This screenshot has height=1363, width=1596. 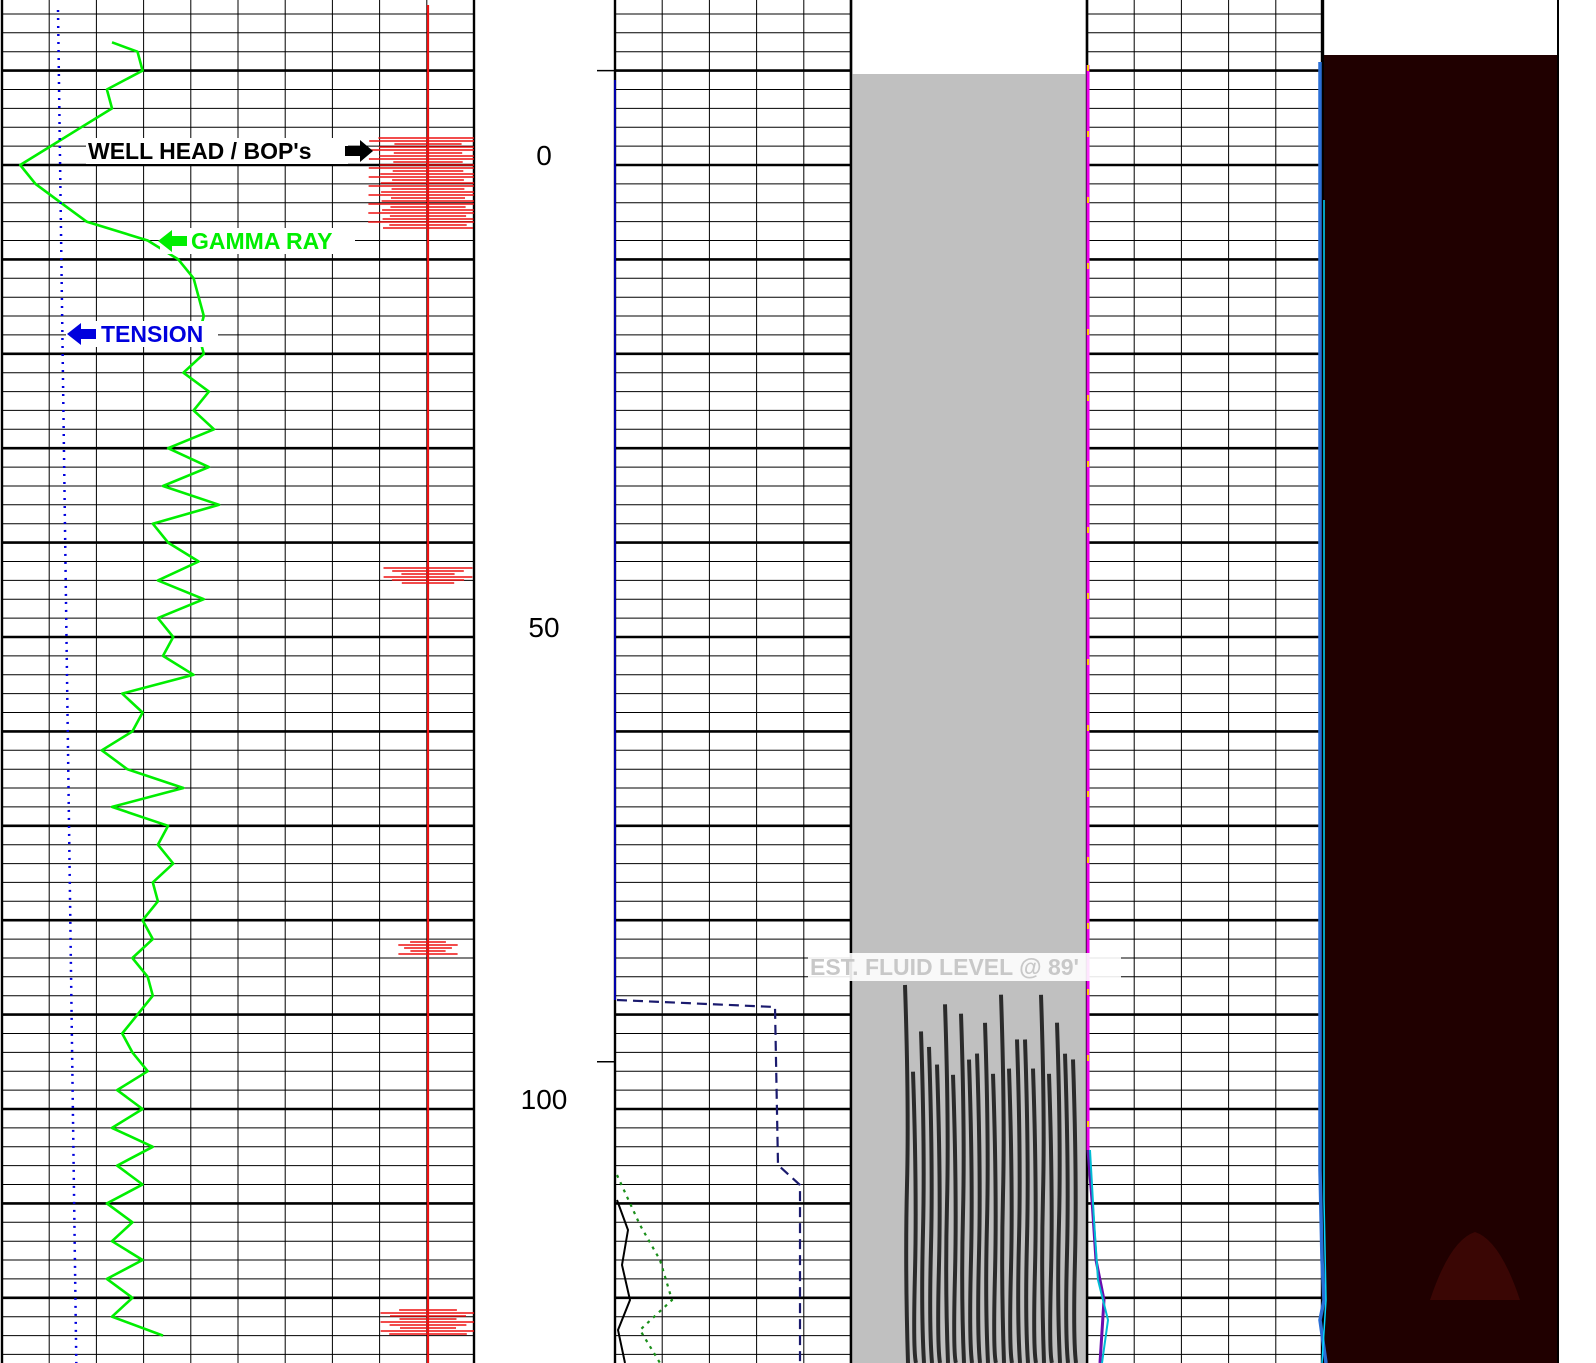 I want to click on gamma-ray-annotation: GAMMA RAY, so click(x=256, y=241).